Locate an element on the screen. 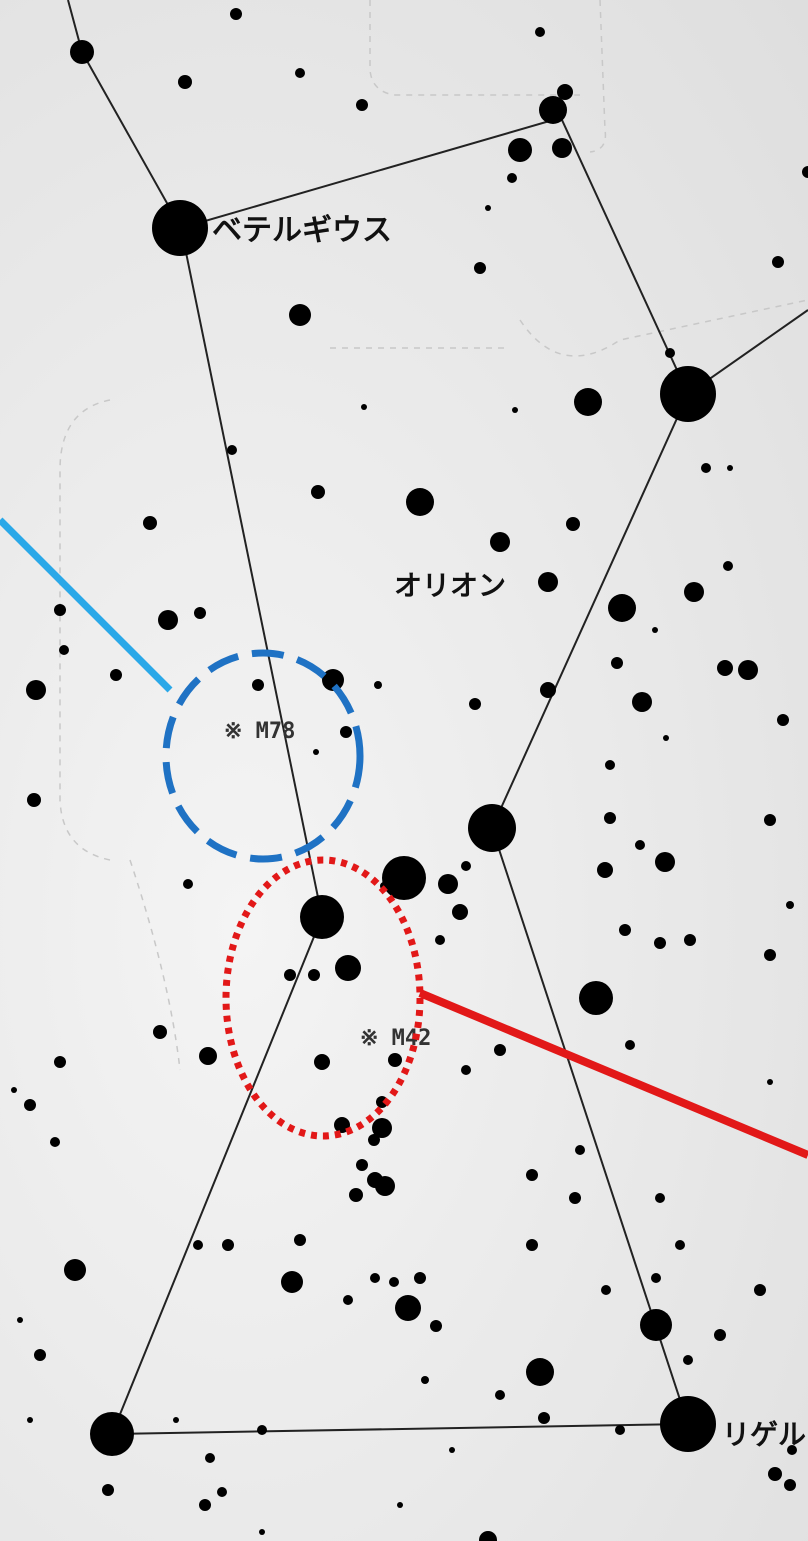 The width and height of the screenshot is (808, 1541). label-orion: オリオン is located at coordinates (450, 585).